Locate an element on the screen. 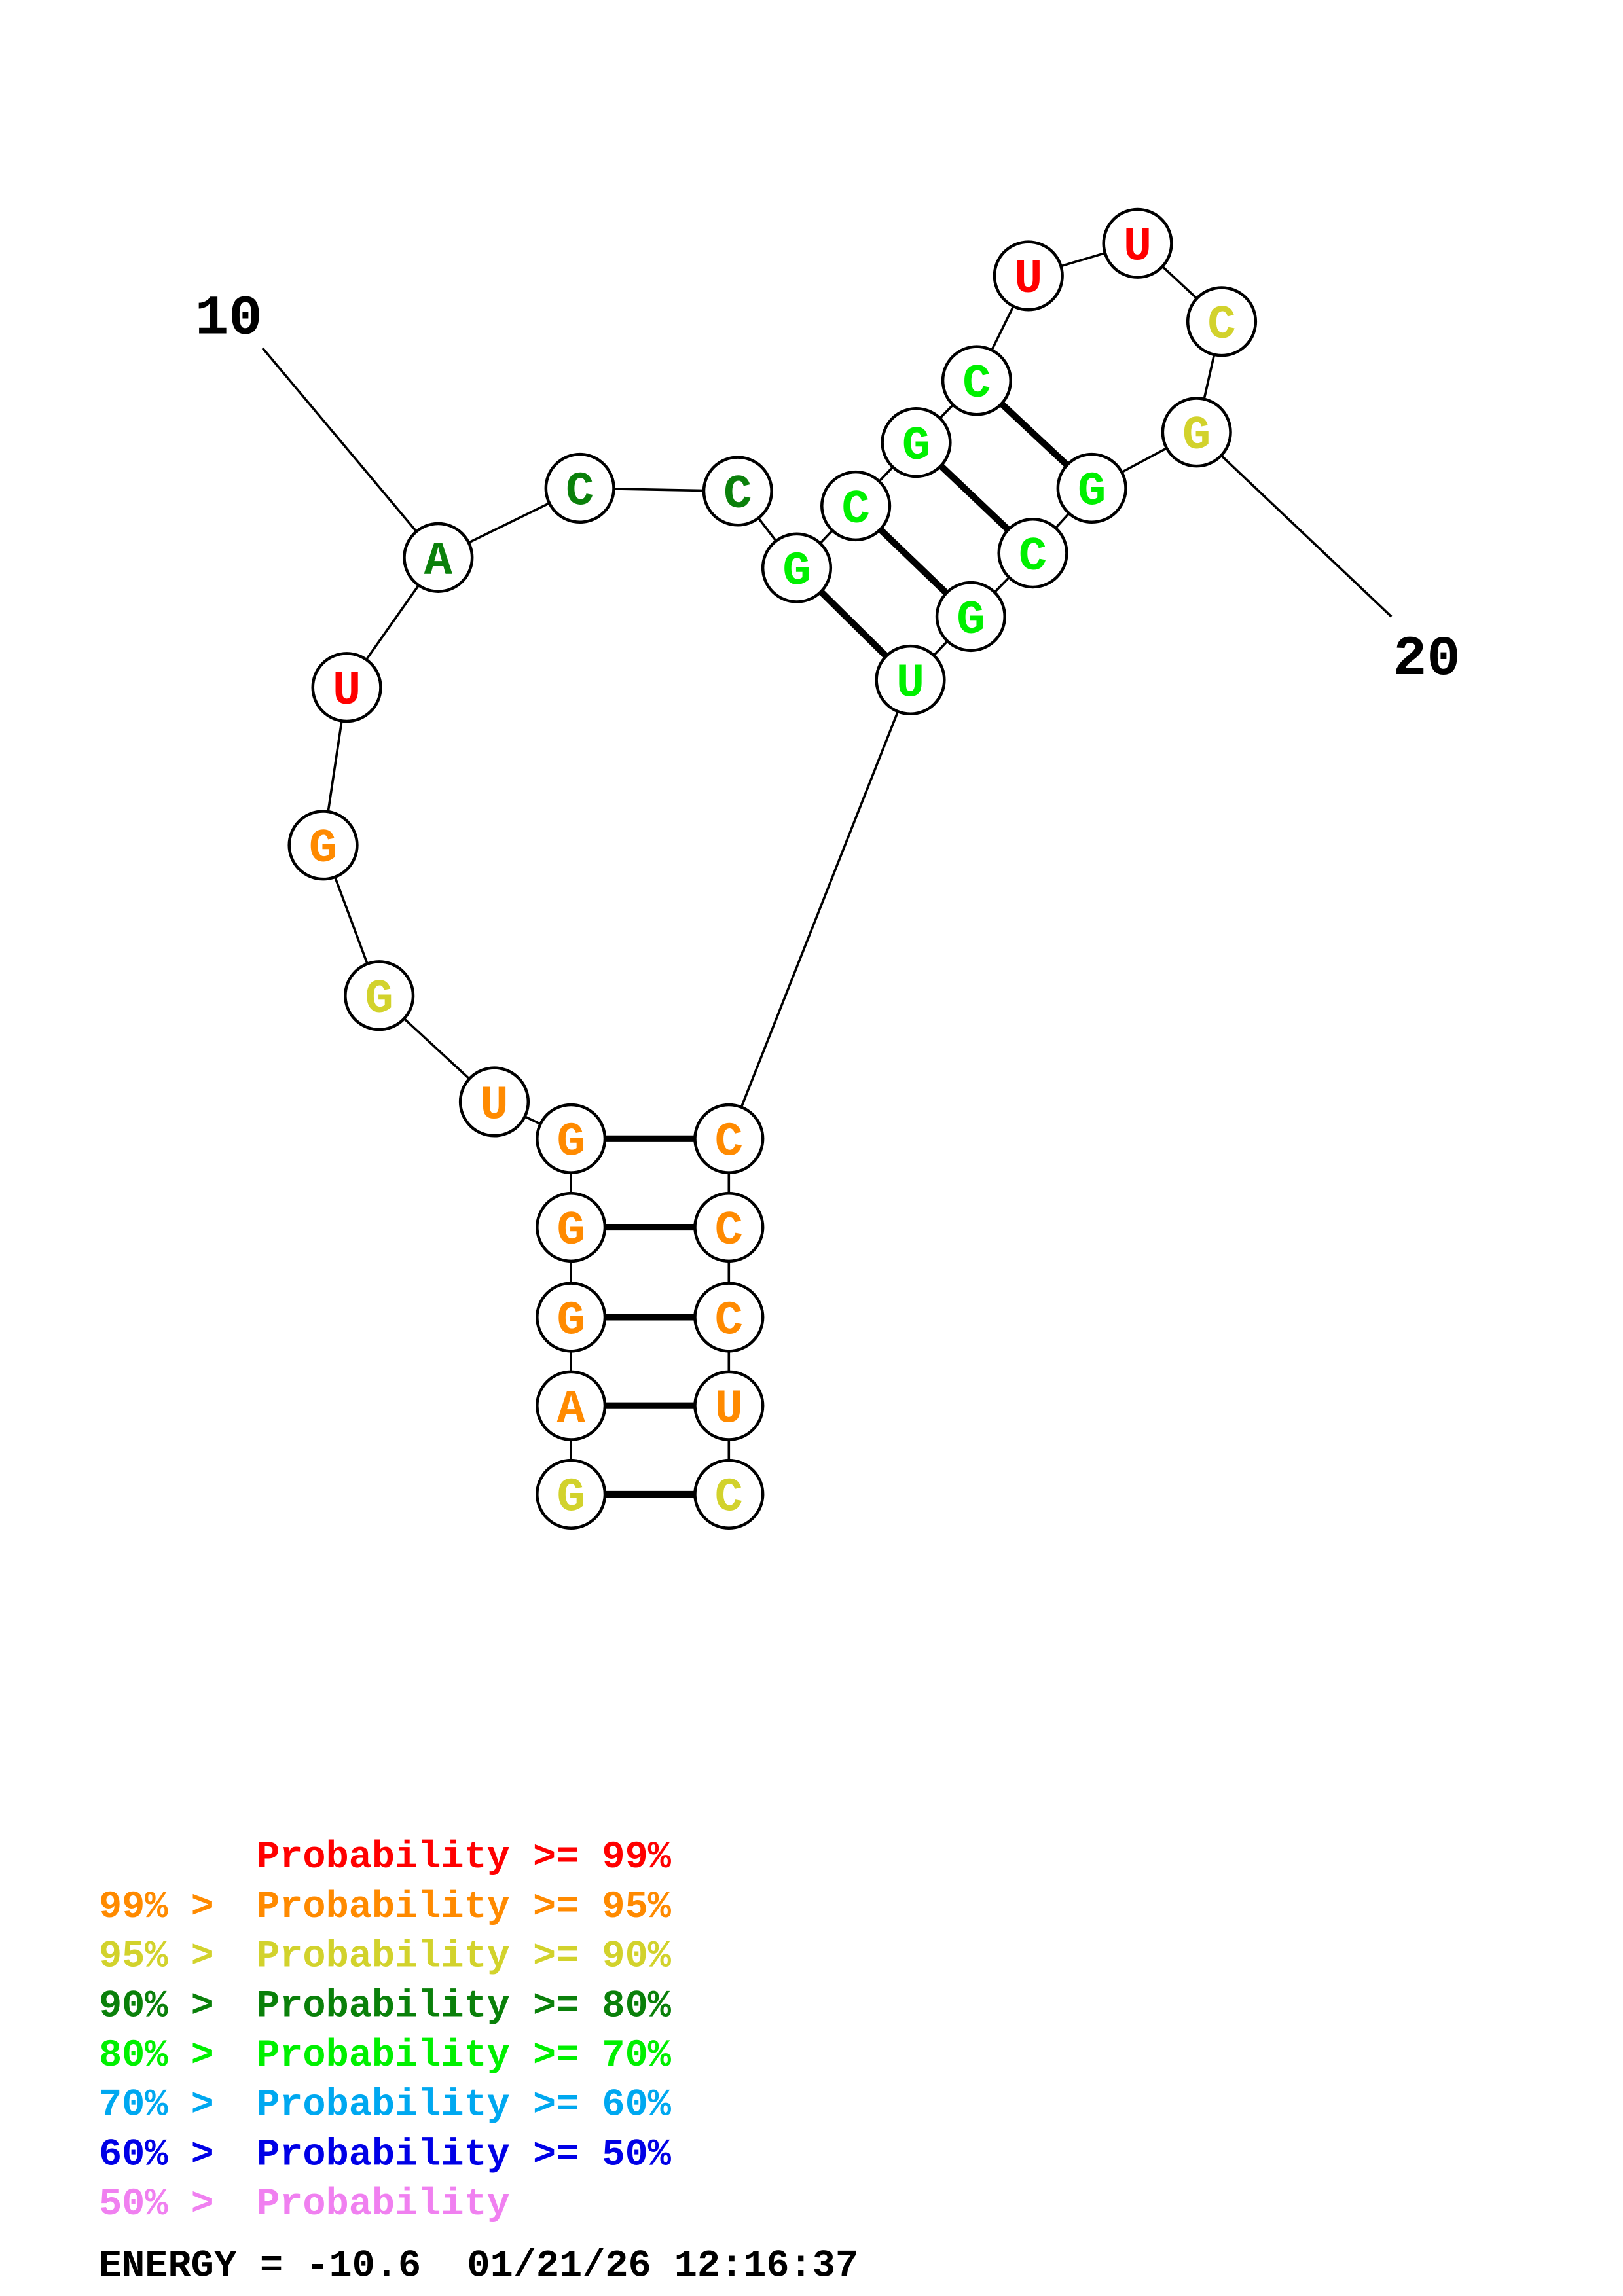 The height and width of the screenshot is (2296, 1623). legend-label: Probability >= 70% is located at coordinates (464, 2055).